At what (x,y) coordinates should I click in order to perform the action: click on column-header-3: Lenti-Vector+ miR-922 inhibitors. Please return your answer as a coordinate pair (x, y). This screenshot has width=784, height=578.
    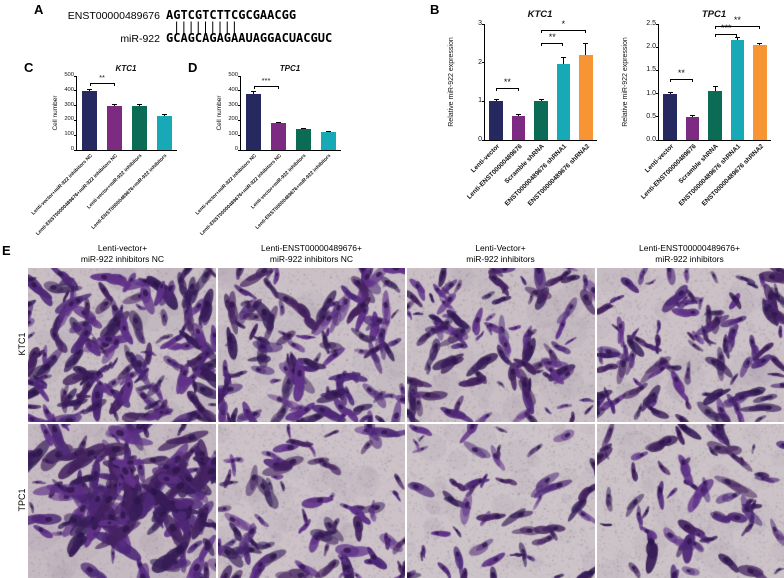
    Looking at the image, I should click on (500, 254).